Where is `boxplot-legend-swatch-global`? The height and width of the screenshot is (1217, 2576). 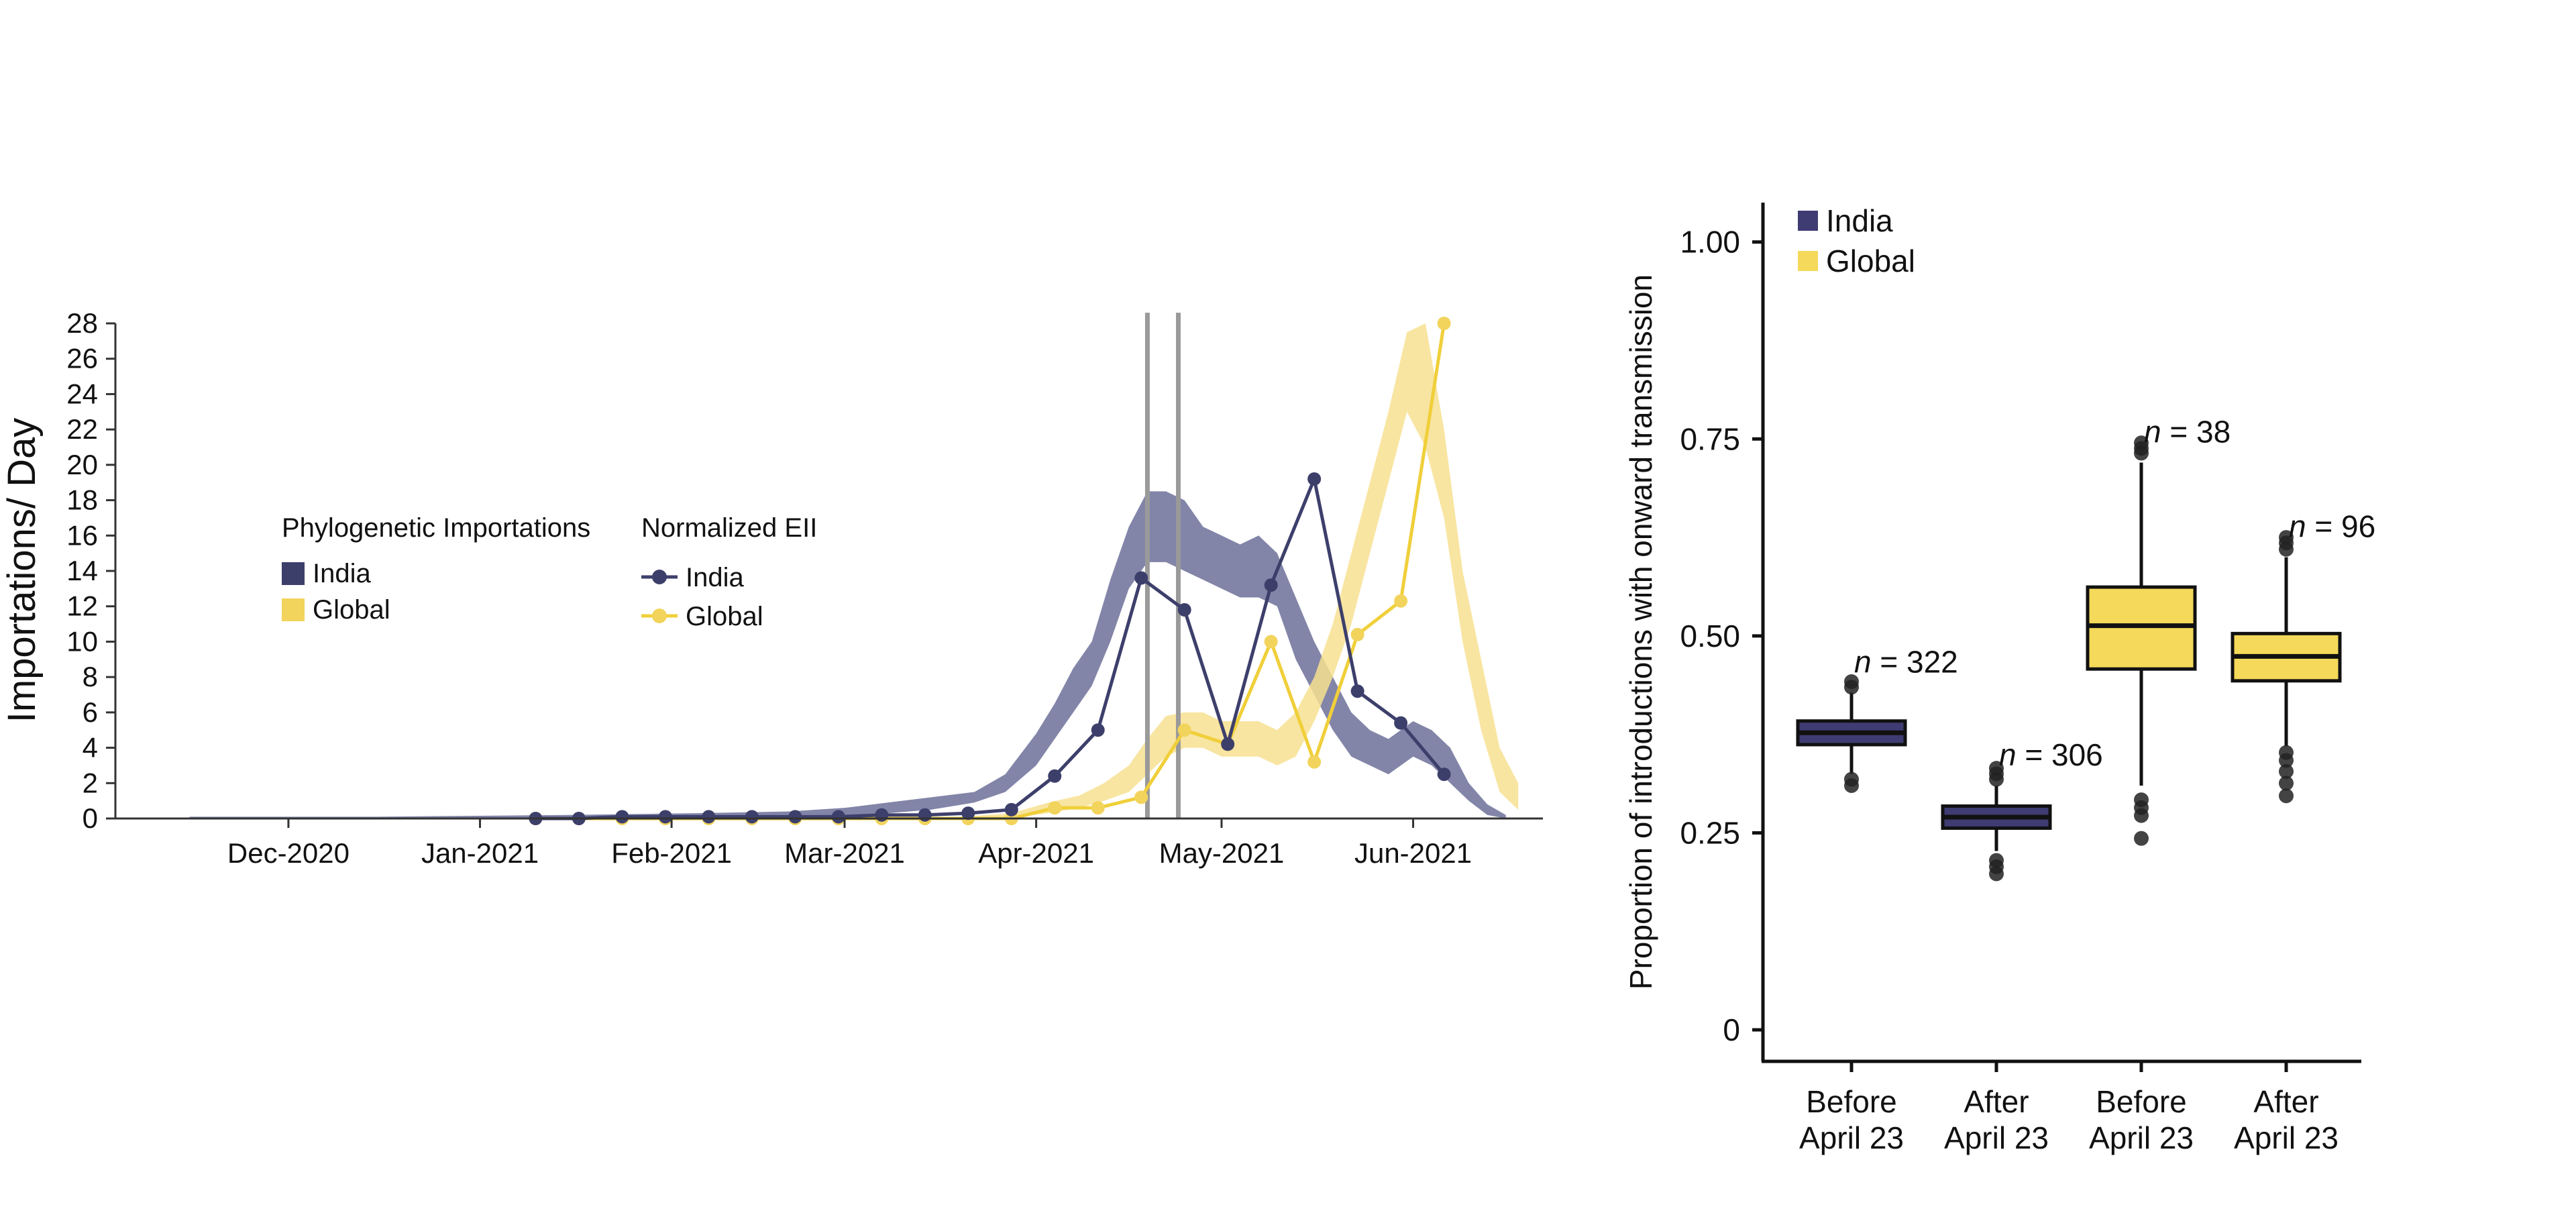 boxplot-legend-swatch-global is located at coordinates (1808, 261).